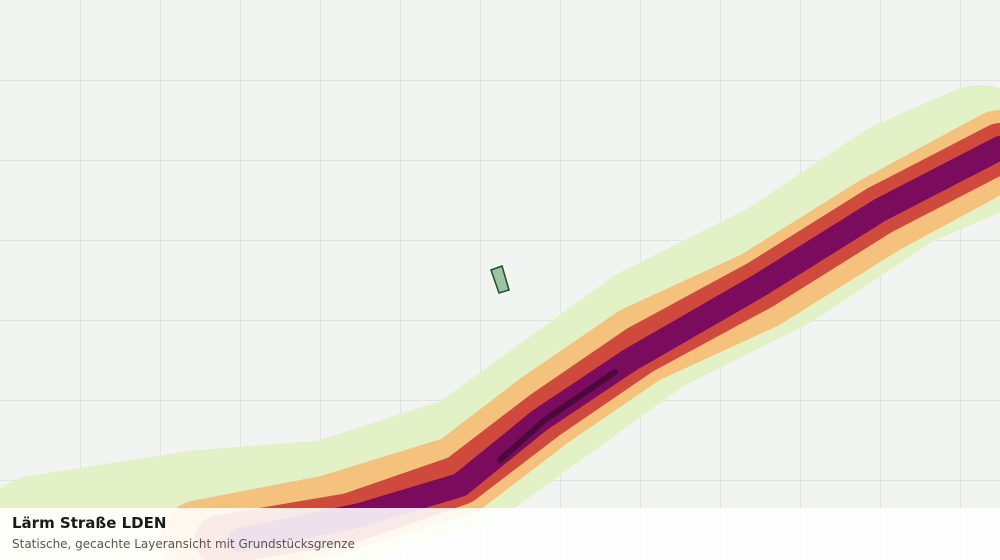 This screenshot has height=560, width=1000. What do you see at coordinates (500, 279) in the screenshot?
I see `parcel-boundary` at bounding box center [500, 279].